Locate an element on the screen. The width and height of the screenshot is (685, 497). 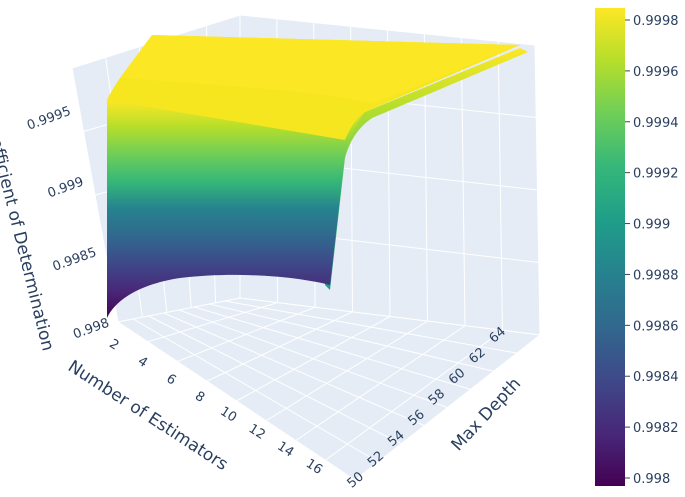
surface-side-face is located at coordinates (426, 169).